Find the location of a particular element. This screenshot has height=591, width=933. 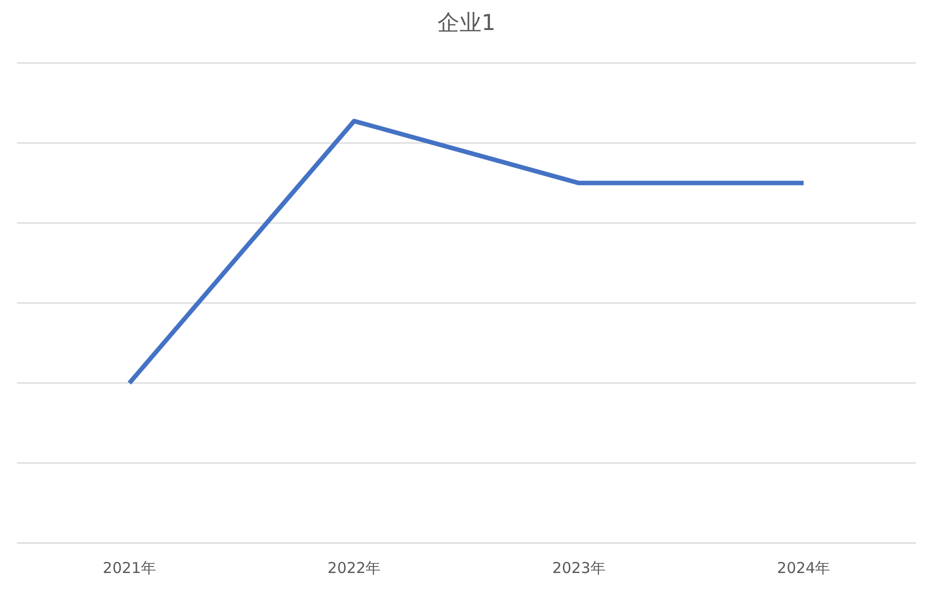

x-tick-label: 2021年 is located at coordinates (129, 568).